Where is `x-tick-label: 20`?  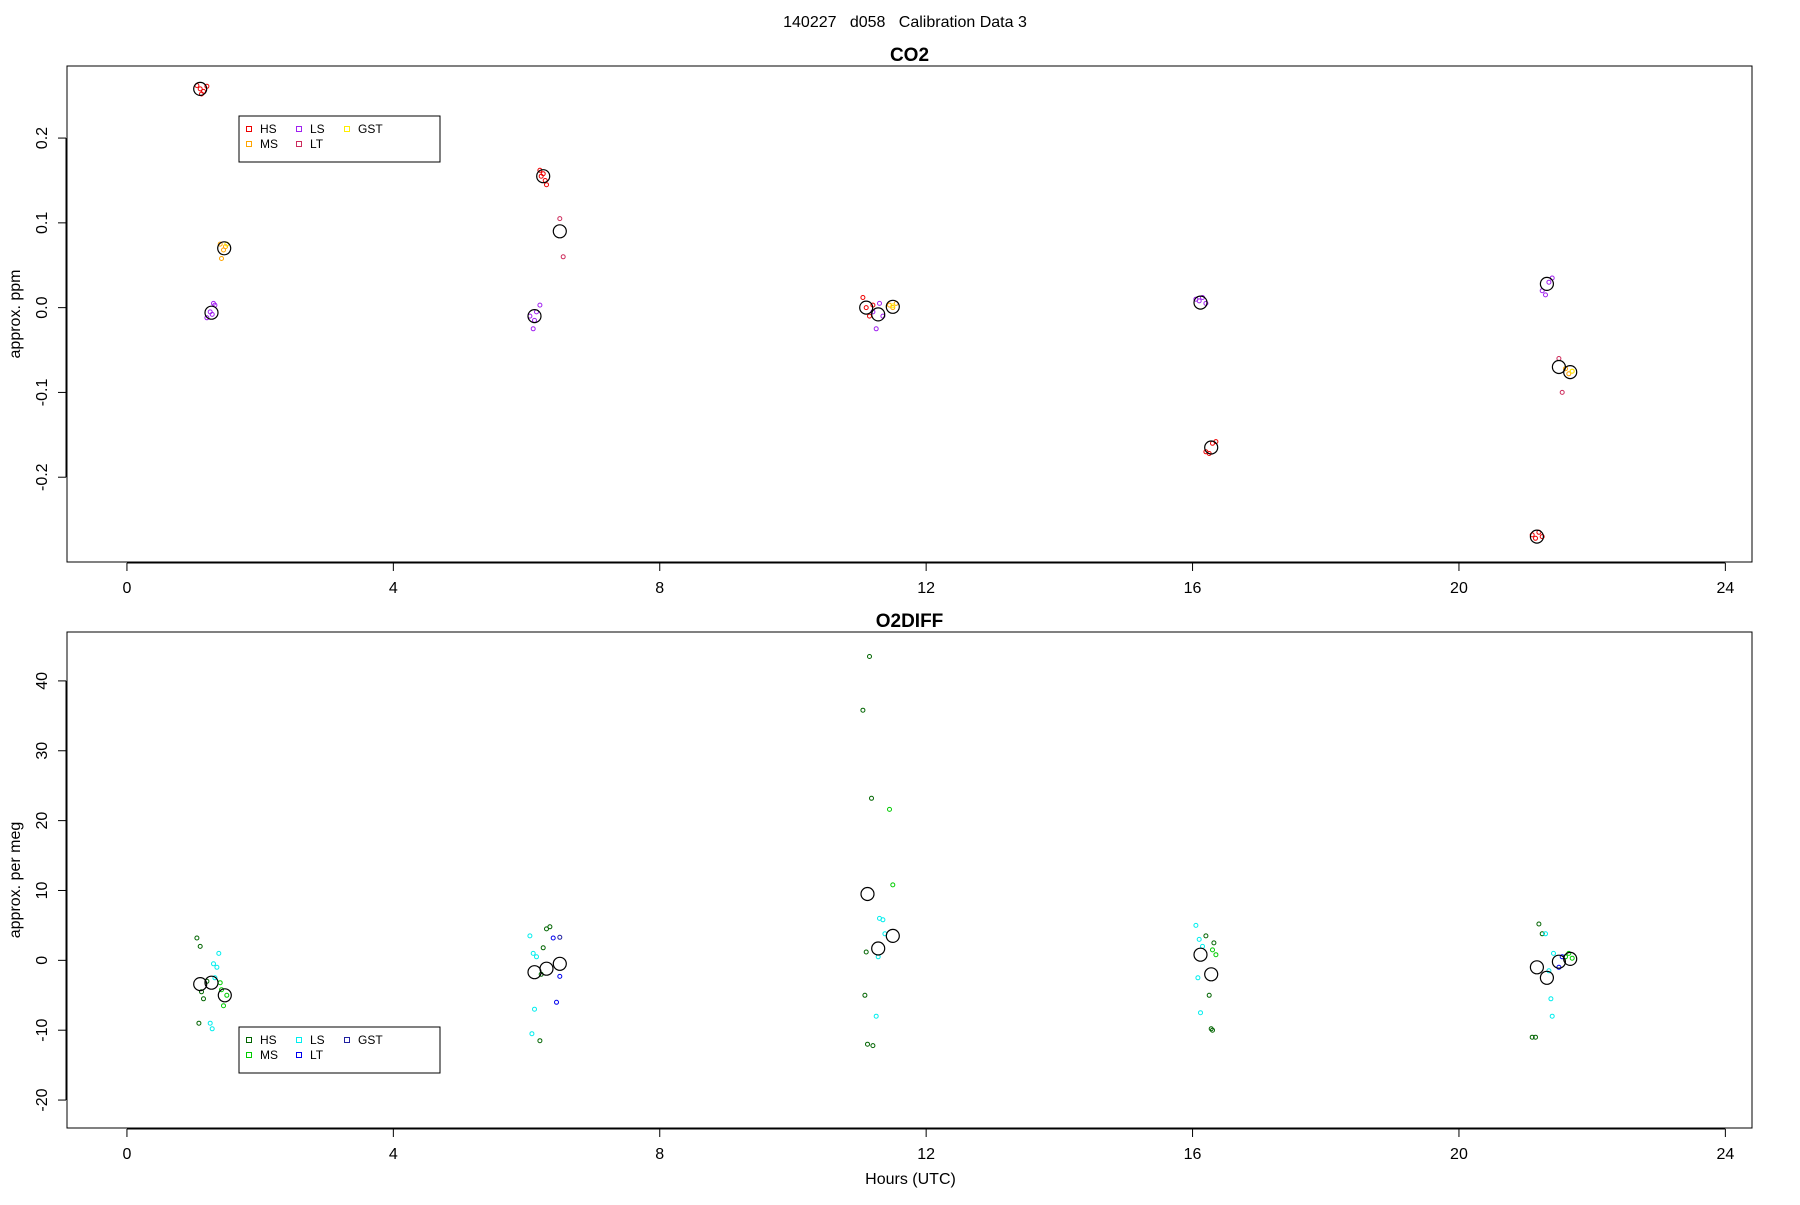
x-tick-label: 20 is located at coordinates (1459, 1154).